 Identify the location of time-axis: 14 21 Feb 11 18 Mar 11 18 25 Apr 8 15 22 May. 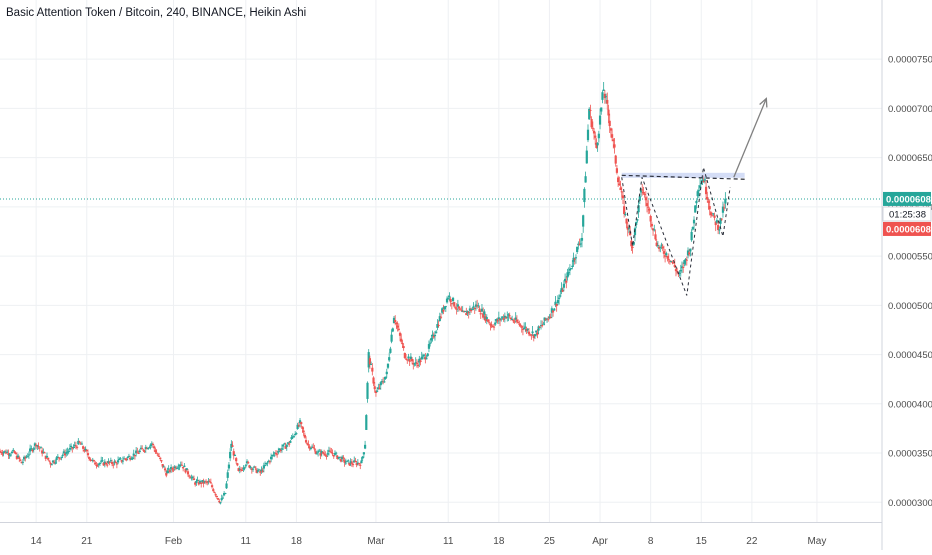
(441, 535).